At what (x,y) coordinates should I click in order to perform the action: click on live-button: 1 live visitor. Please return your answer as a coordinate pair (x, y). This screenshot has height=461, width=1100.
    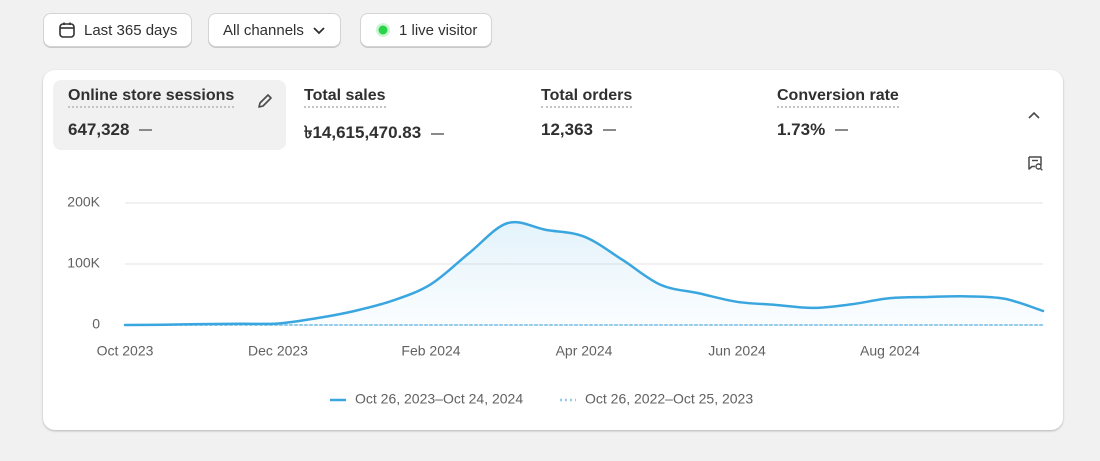
    Looking at the image, I should click on (426, 30).